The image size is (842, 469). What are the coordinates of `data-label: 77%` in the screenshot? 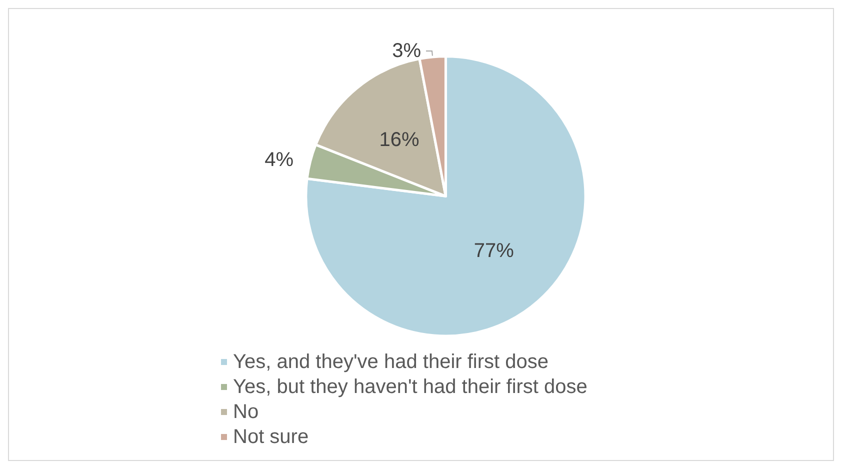 It's located at (494, 251).